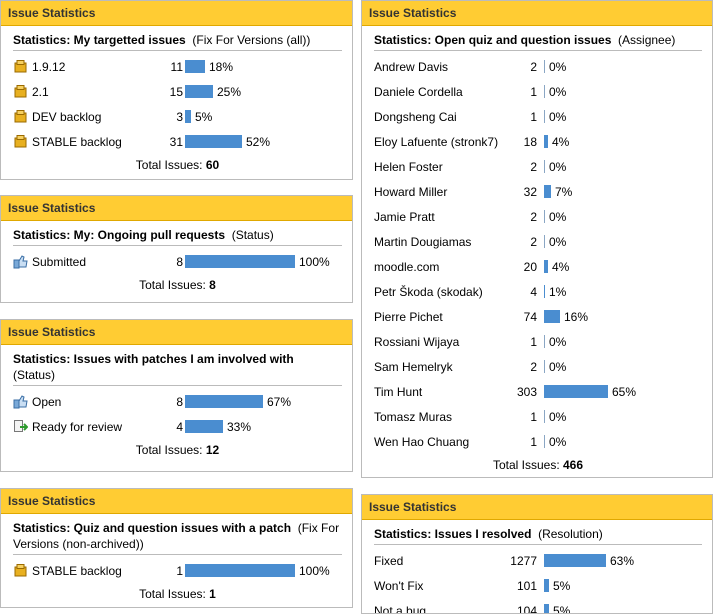 This screenshot has width=713, height=614. I want to click on stat-row-name: Open, so click(47, 402).